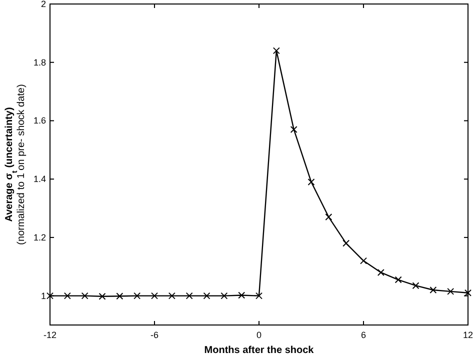 This screenshot has height=359, width=474. What do you see at coordinates (43, 295) in the screenshot?
I see `y-tick-label: 1` at bounding box center [43, 295].